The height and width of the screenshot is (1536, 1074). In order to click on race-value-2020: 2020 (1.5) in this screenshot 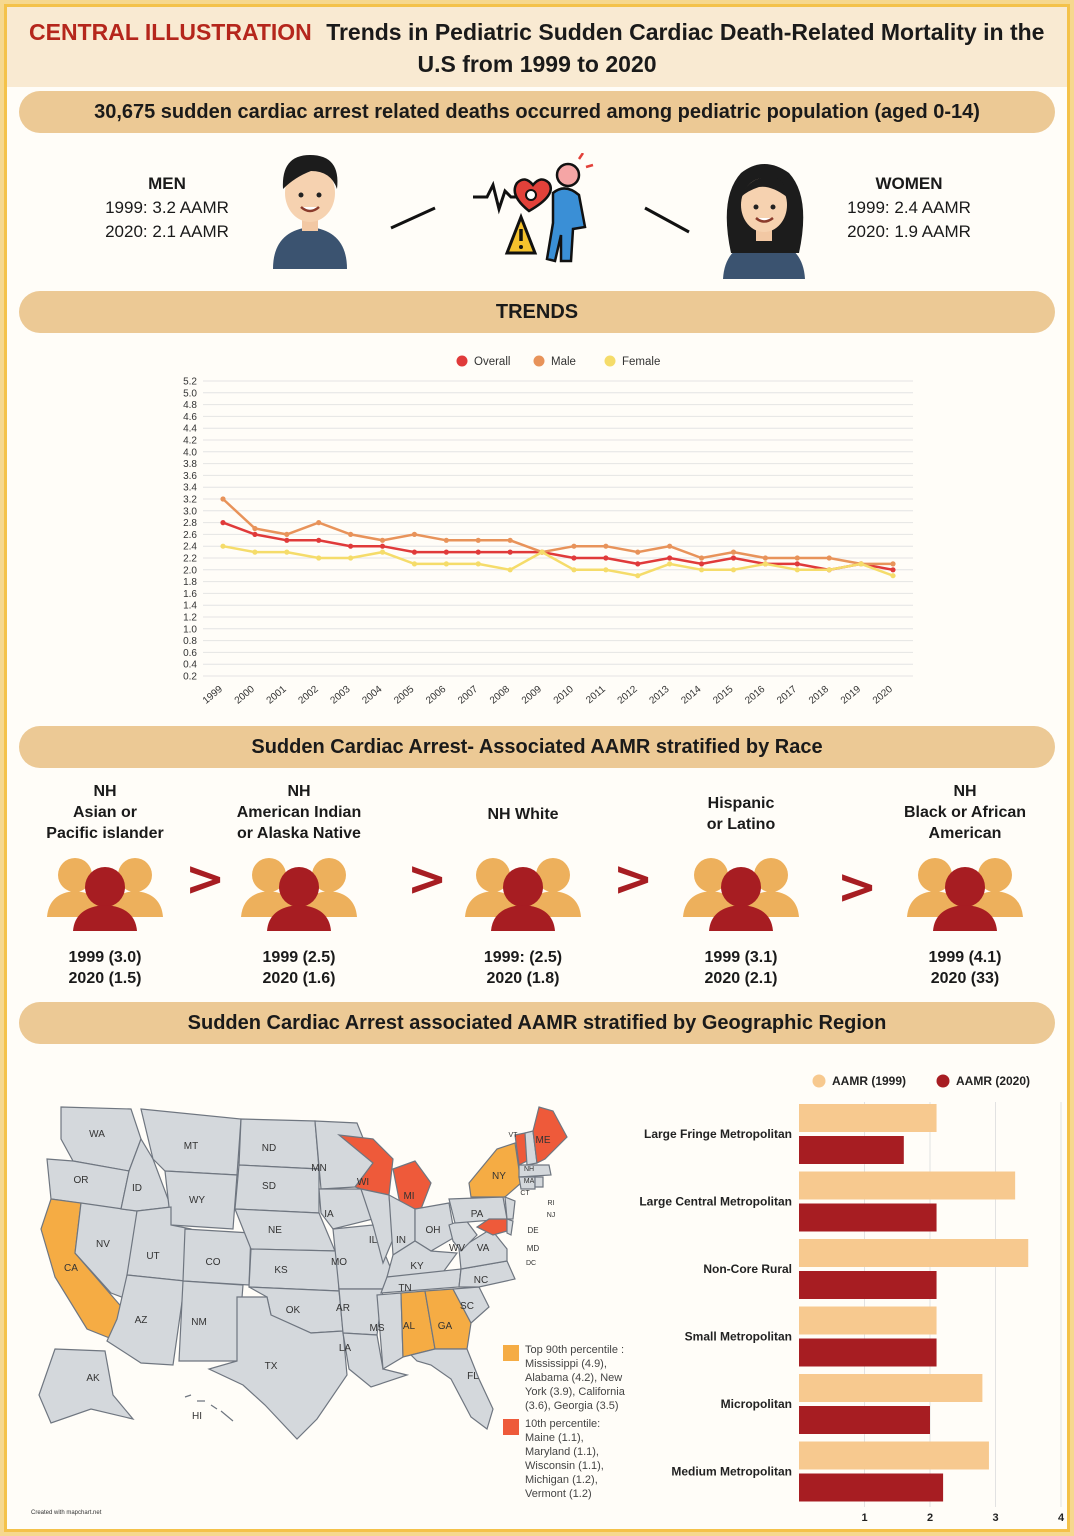, I will do `click(105, 978)`.